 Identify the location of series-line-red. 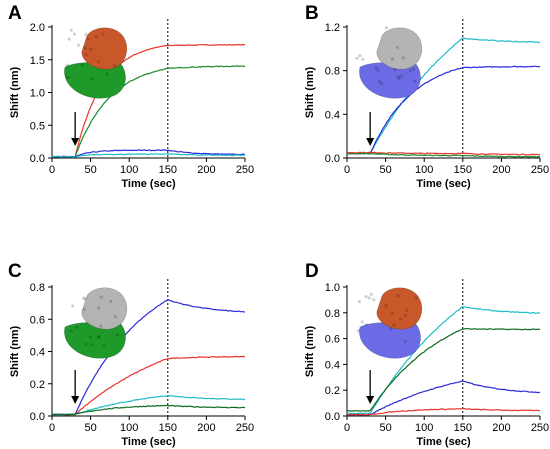
(148, 385).